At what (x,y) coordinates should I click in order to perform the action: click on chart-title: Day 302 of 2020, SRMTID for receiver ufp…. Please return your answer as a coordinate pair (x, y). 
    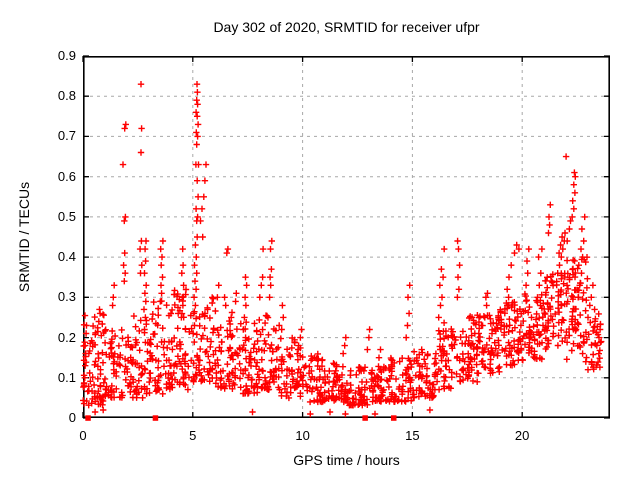
    Looking at the image, I should click on (346, 27).